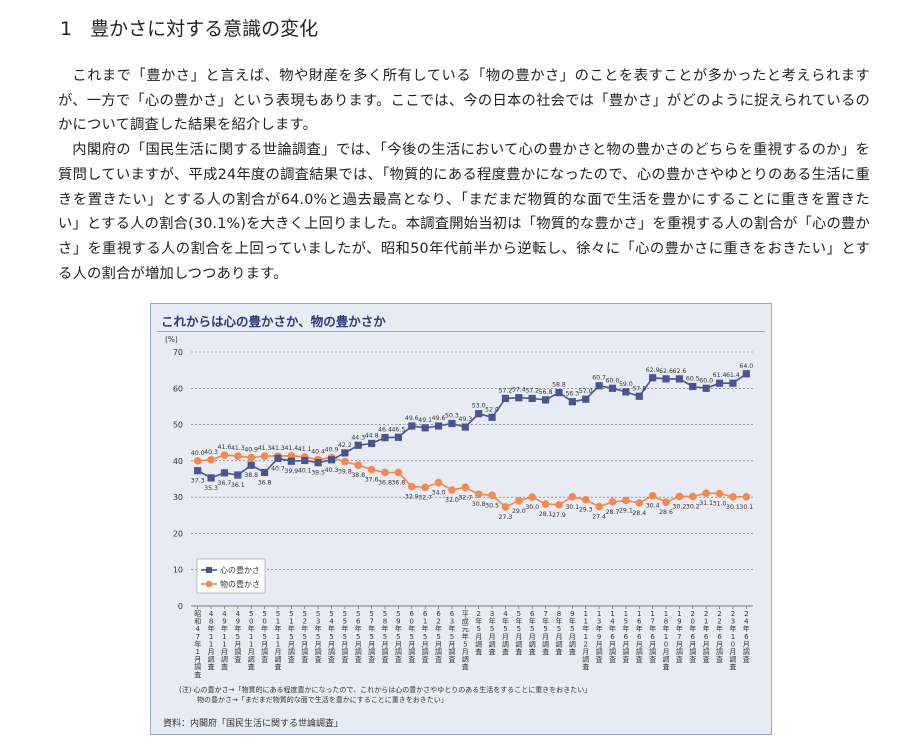  I want to click on data-label-kokoro: 60.7, so click(599, 378).